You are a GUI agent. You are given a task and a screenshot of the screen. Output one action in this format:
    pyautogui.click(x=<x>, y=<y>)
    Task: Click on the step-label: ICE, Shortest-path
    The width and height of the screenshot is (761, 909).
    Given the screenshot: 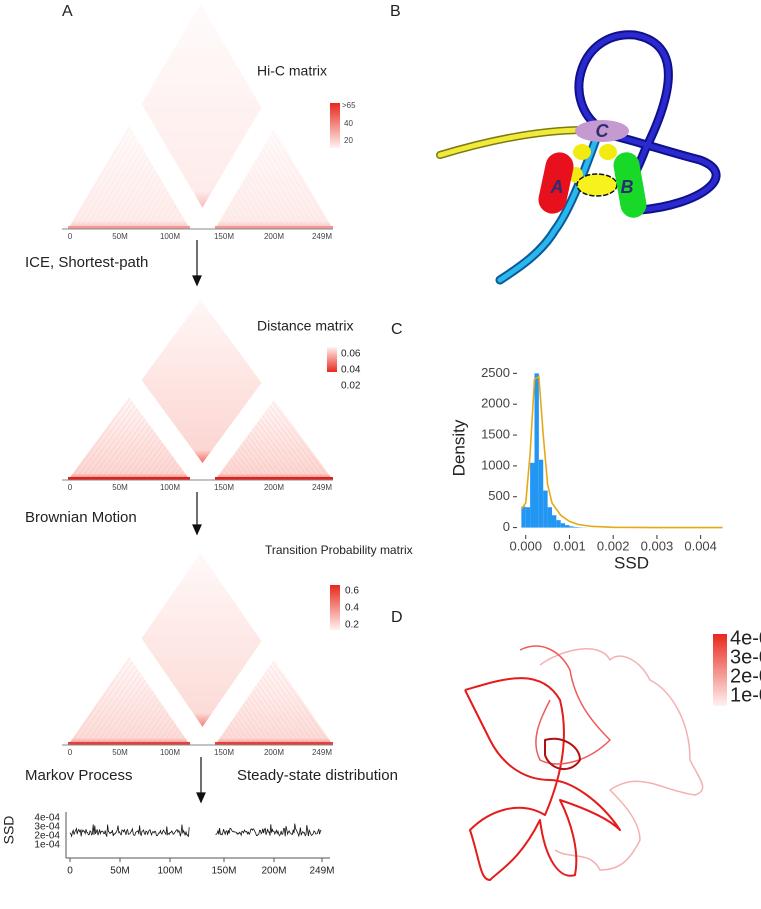 What is the action you would take?
    pyautogui.click(x=86, y=262)
    